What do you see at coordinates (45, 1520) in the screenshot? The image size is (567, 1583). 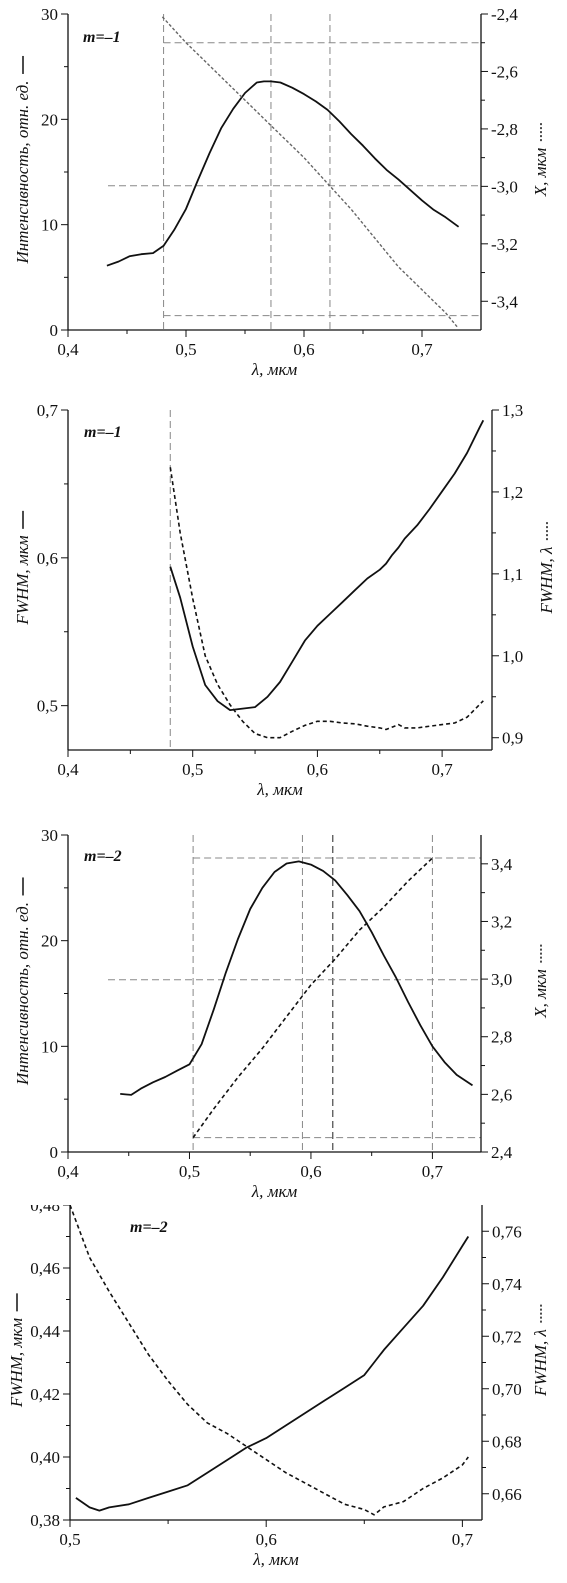 I see `y-tick-label: 0,38` at bounding box center [45, 1520].